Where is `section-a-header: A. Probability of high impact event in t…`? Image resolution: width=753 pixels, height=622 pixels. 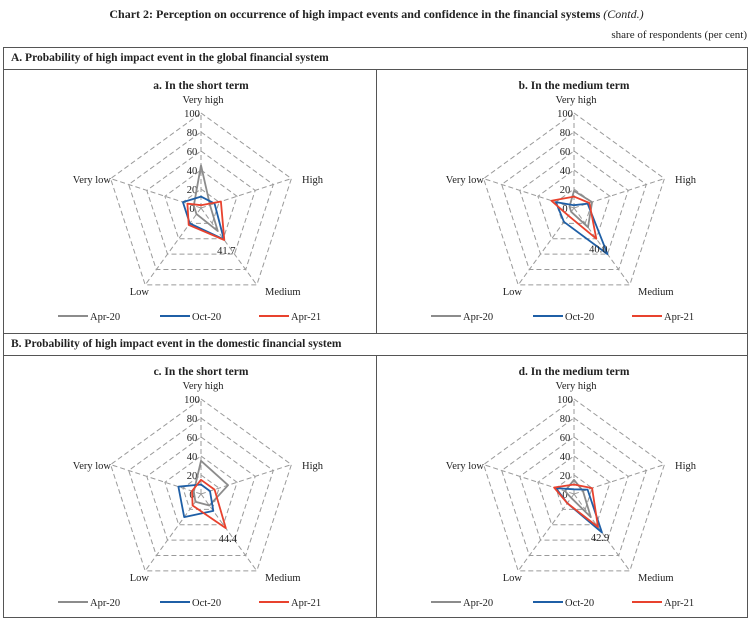 section-a-header: A. Probability of high impact event in t… is located at coordinates (375, 58).